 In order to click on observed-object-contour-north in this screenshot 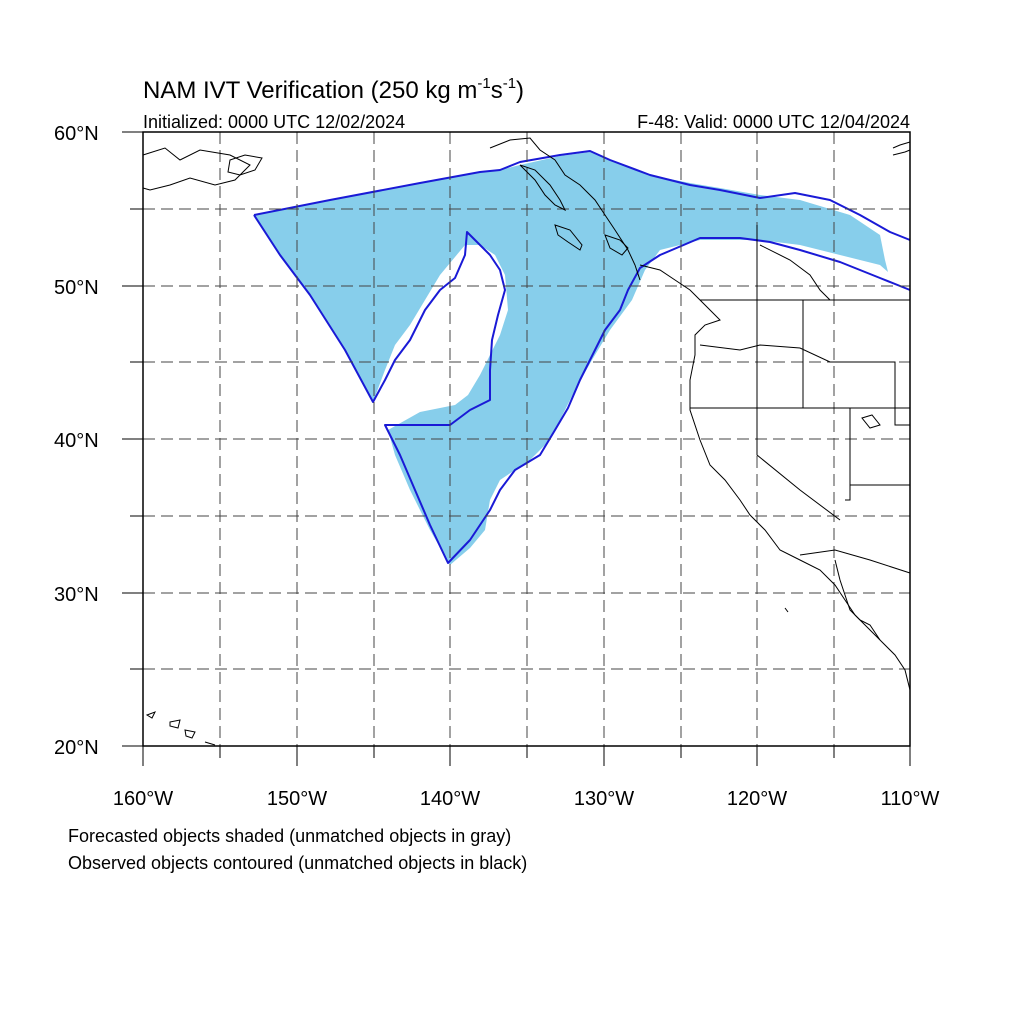, I will do `click(582, 195)`.